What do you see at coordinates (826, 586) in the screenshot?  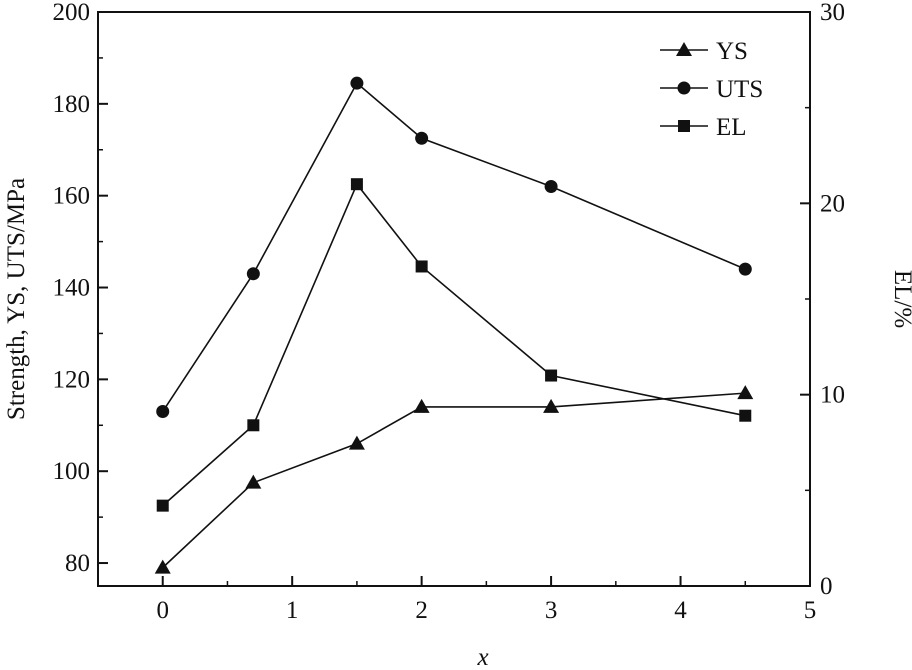 I see `right-y-tick-label: 0` at bounding box center [826, 586].